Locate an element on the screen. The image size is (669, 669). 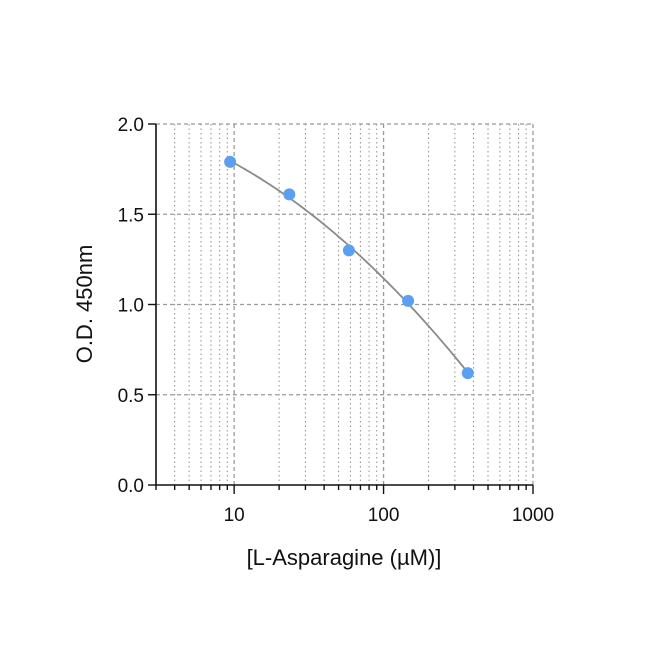
x-tick-label: 10 is located at coordinates (234, 515).